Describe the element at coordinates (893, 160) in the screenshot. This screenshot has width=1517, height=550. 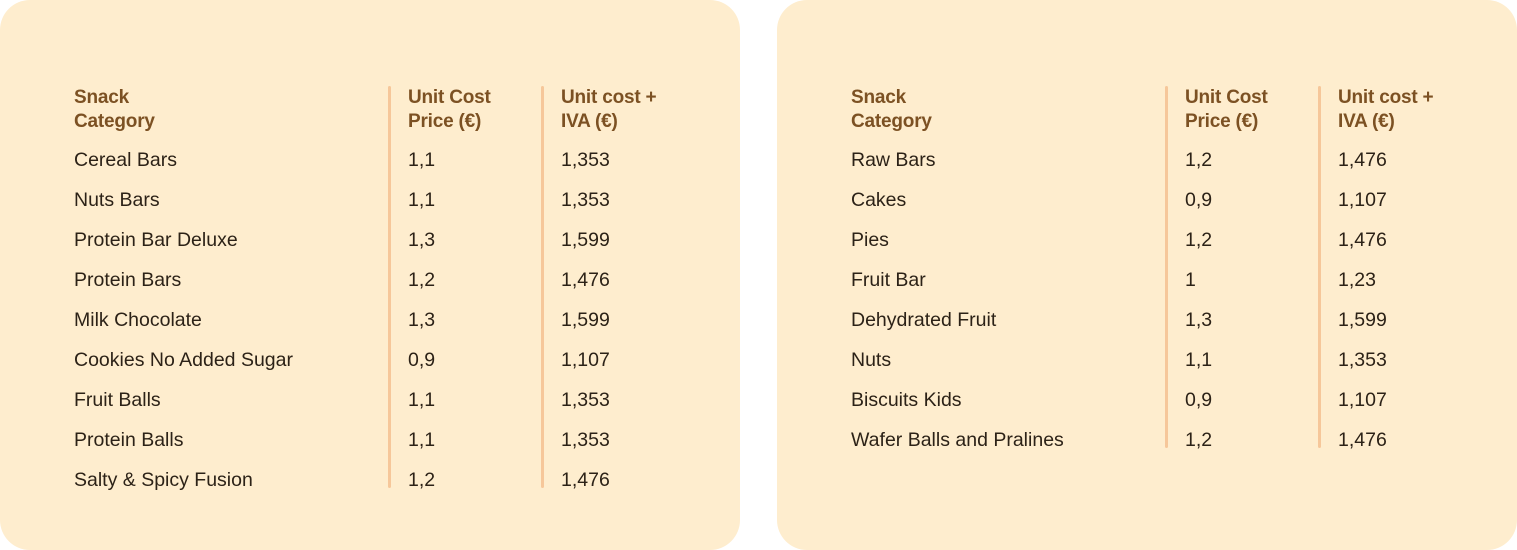
I see `snack-category-cell: Raw Bars` at that location.